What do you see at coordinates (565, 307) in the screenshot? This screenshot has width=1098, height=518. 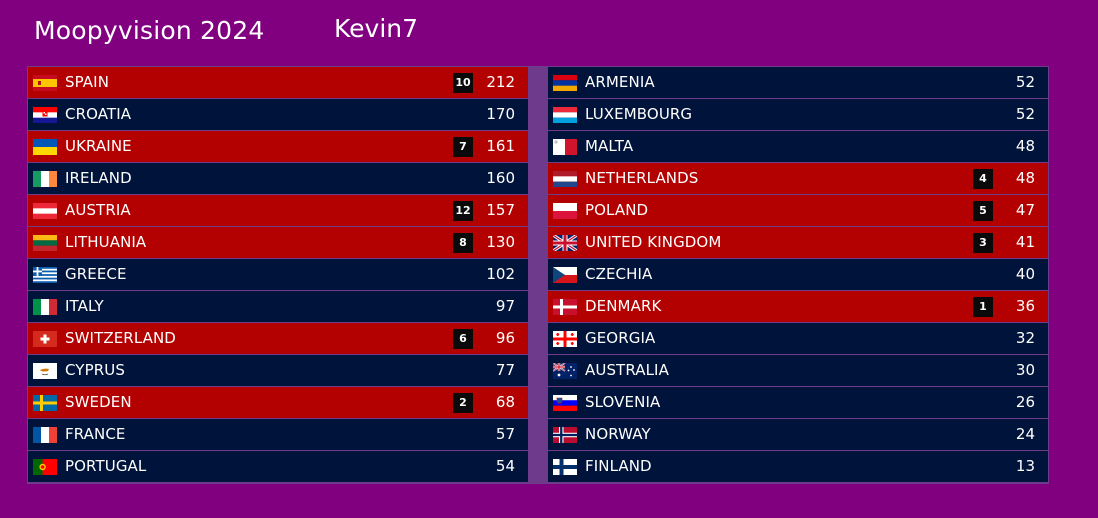 I see `flag-dk-icon` at bounding box center [565, 307].